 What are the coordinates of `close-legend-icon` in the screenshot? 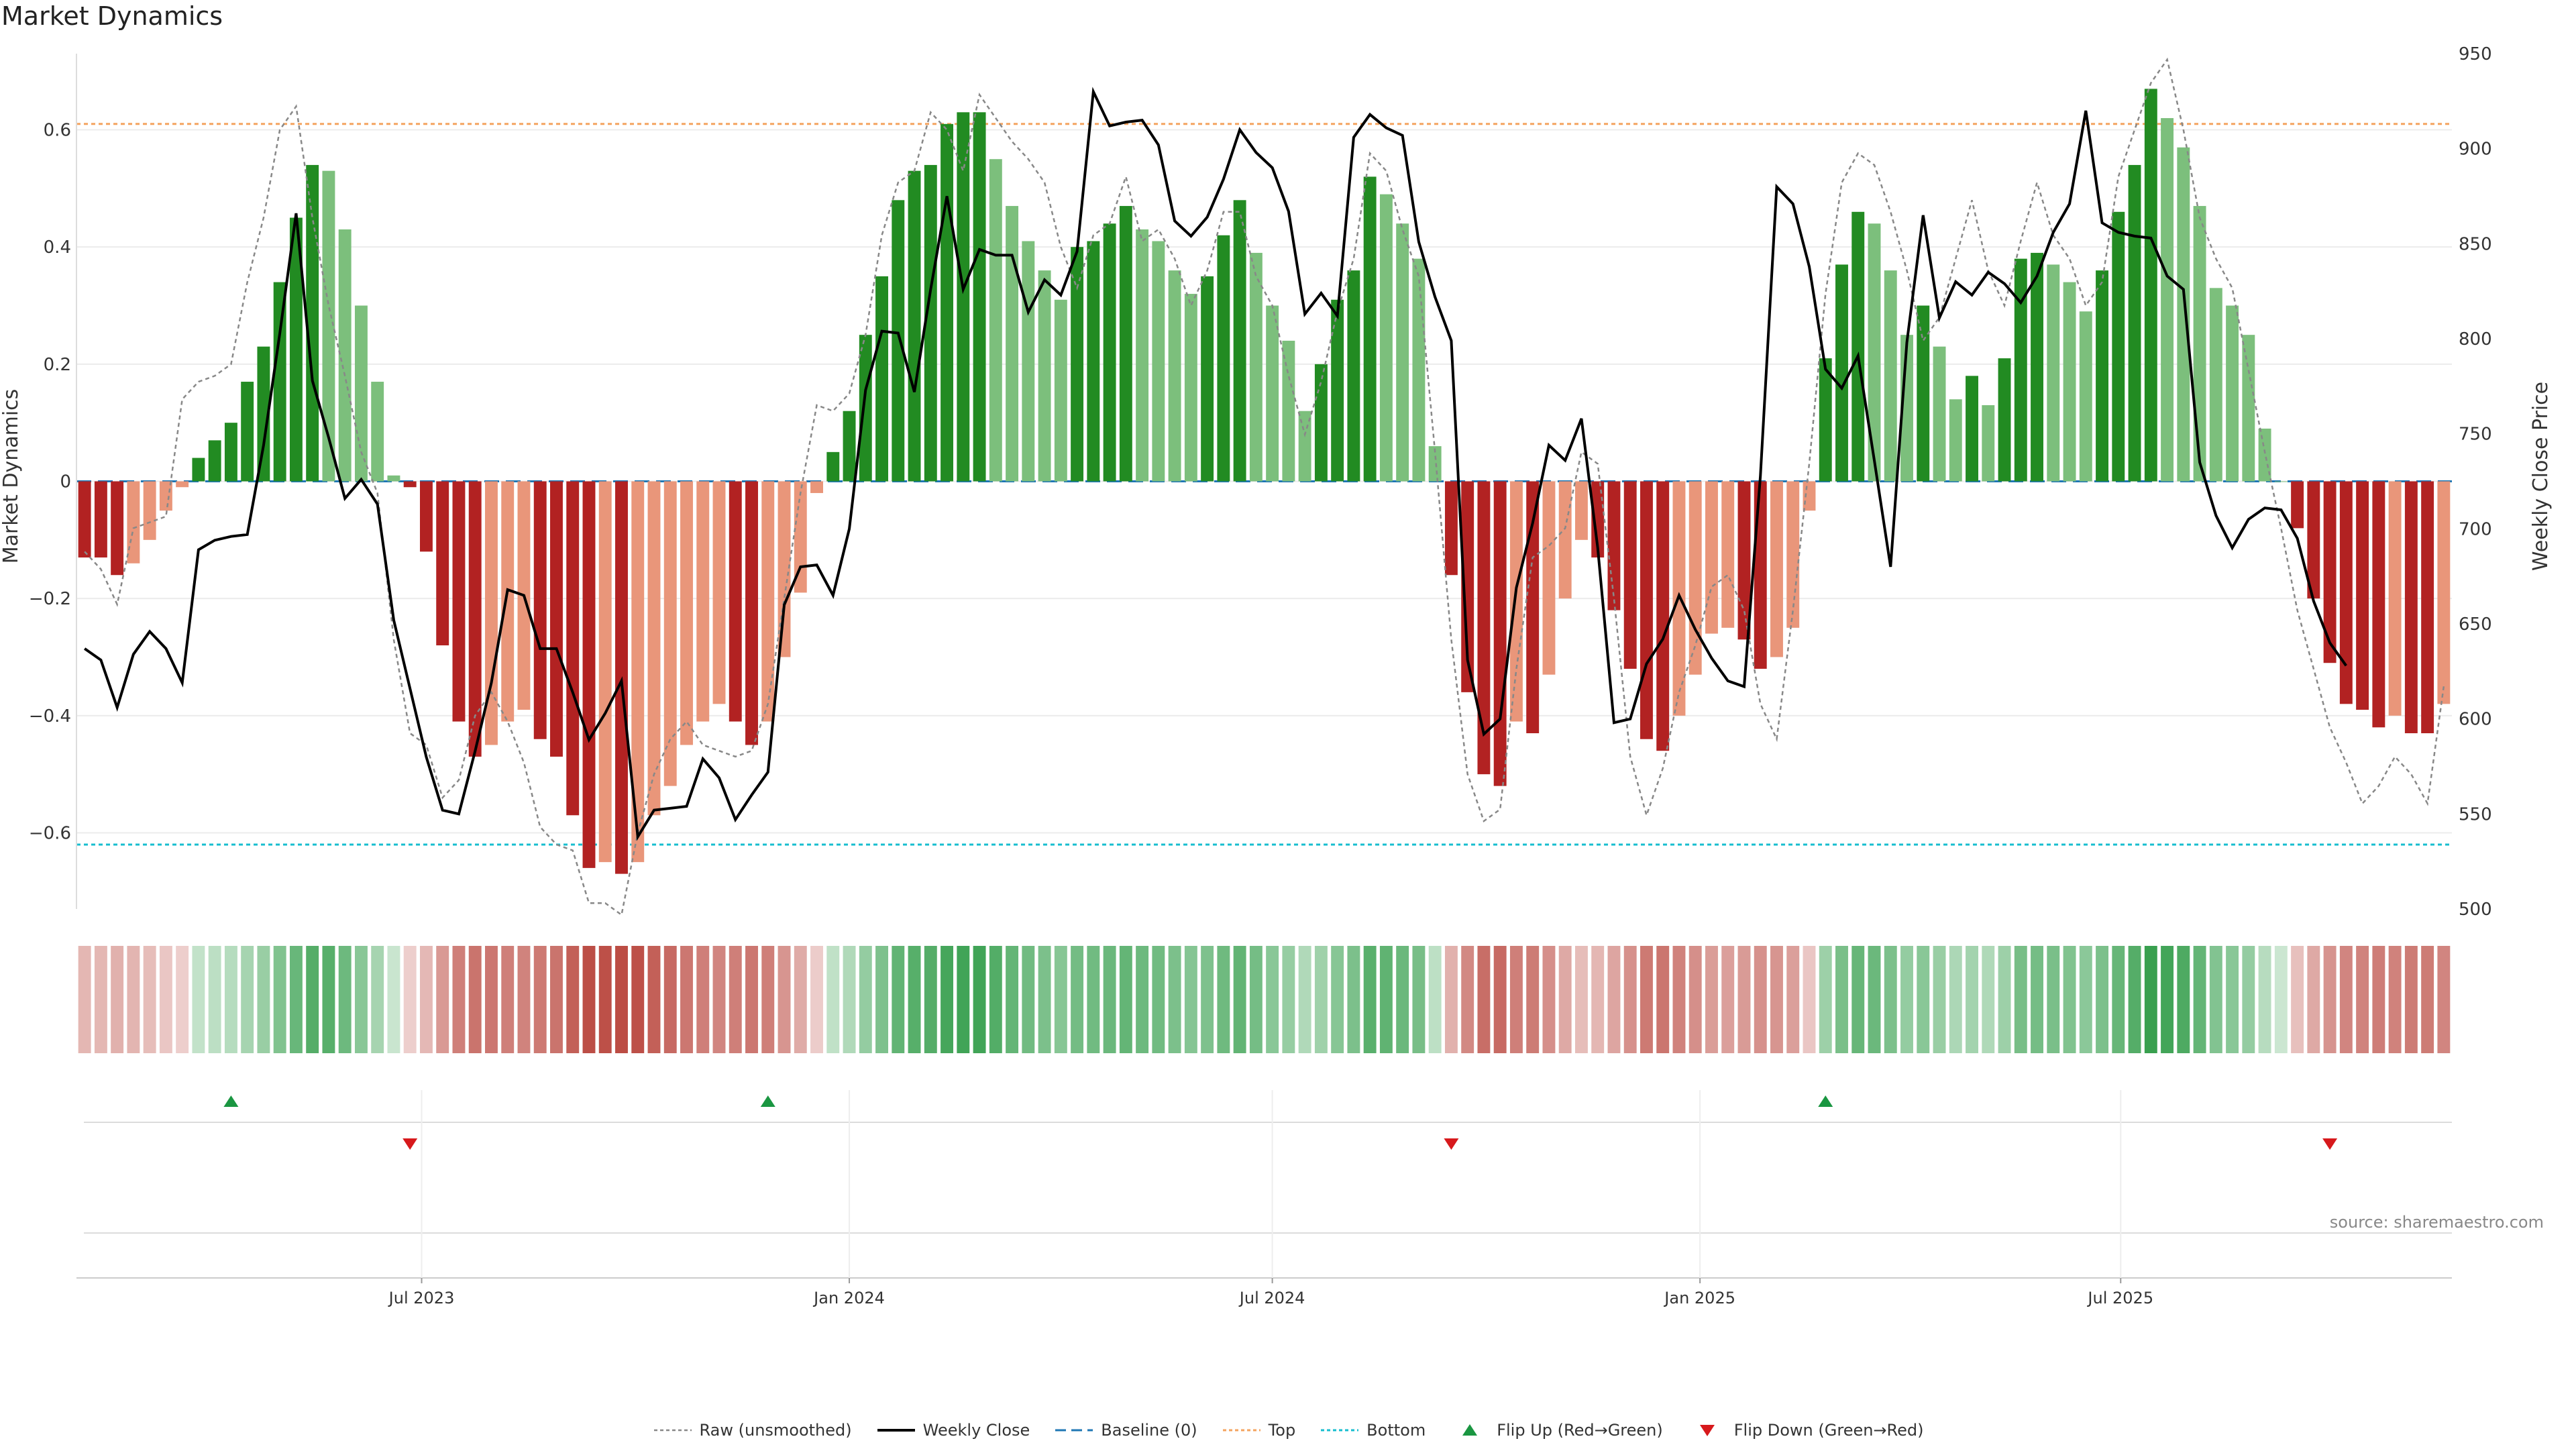 It's located at (896, 1430).